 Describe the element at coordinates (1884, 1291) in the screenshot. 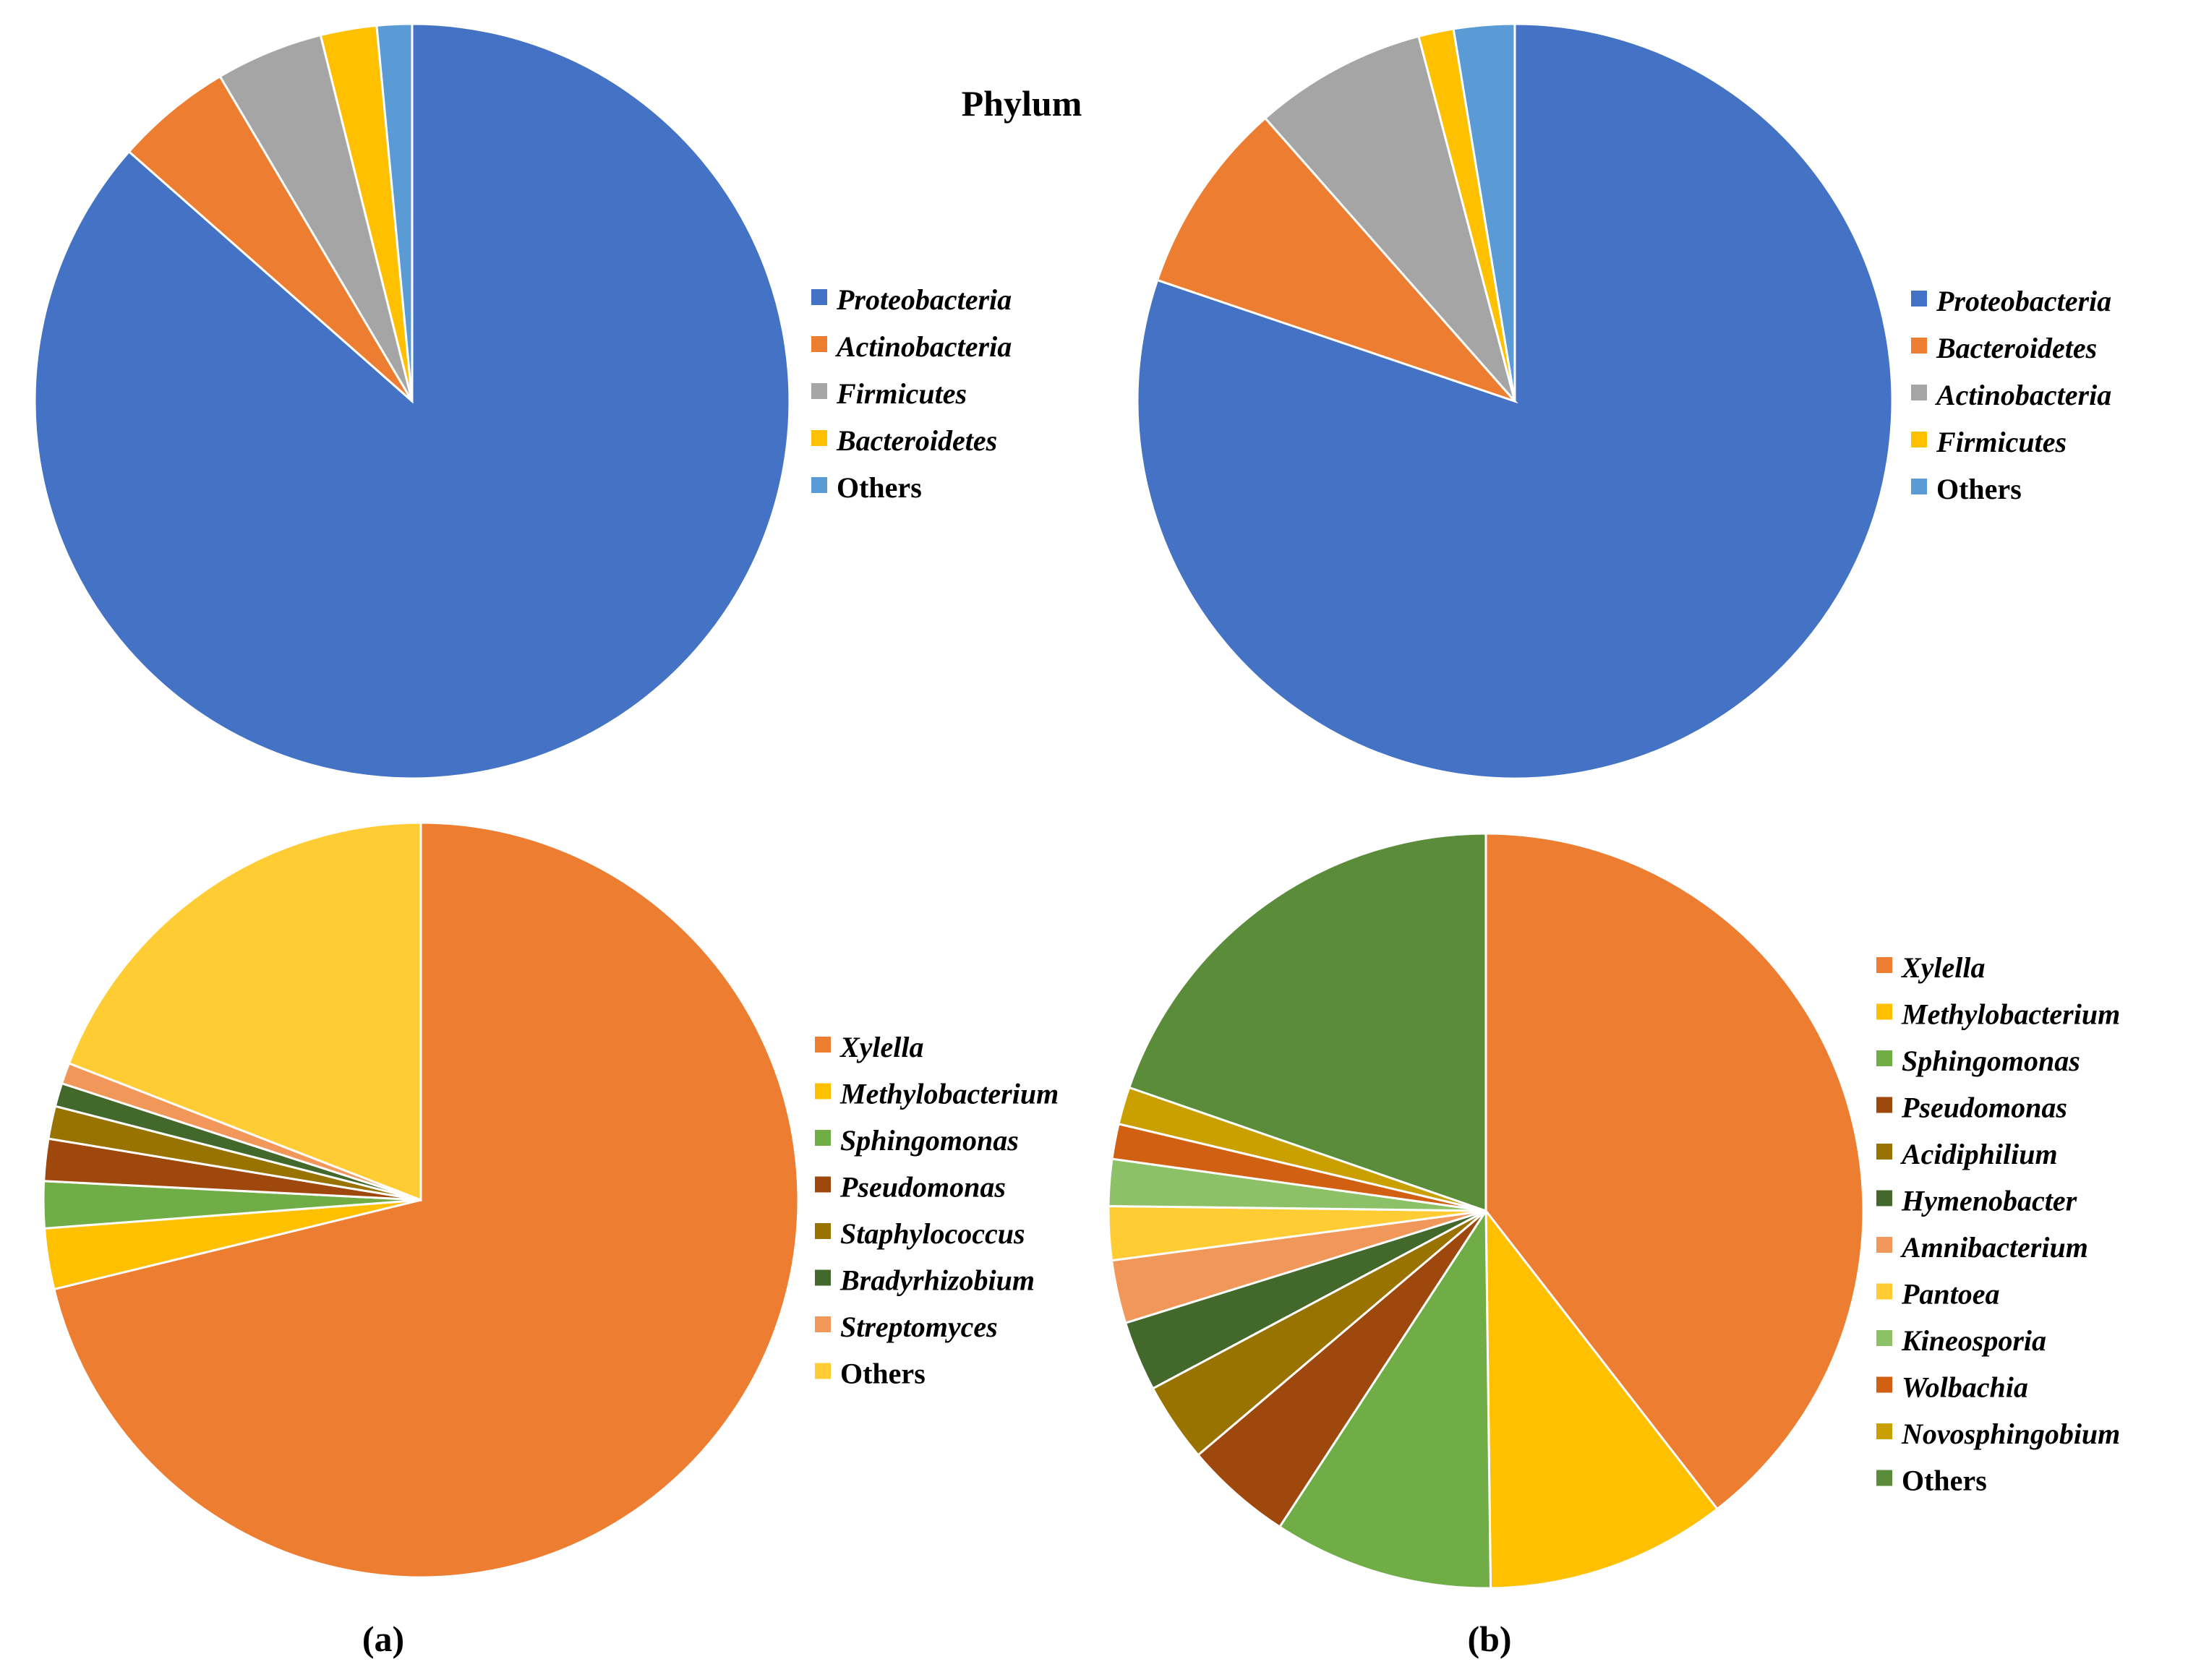

I see `legend-swatch-pantoea` at that location.